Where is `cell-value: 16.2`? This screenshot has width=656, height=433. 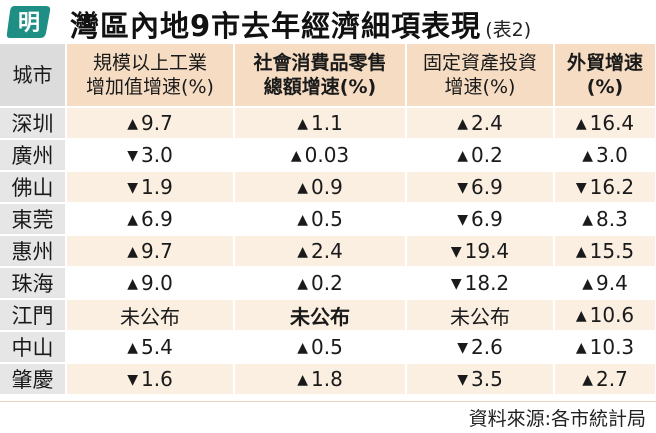 cell-value: 16.2 is located at coordinates (612, 187).